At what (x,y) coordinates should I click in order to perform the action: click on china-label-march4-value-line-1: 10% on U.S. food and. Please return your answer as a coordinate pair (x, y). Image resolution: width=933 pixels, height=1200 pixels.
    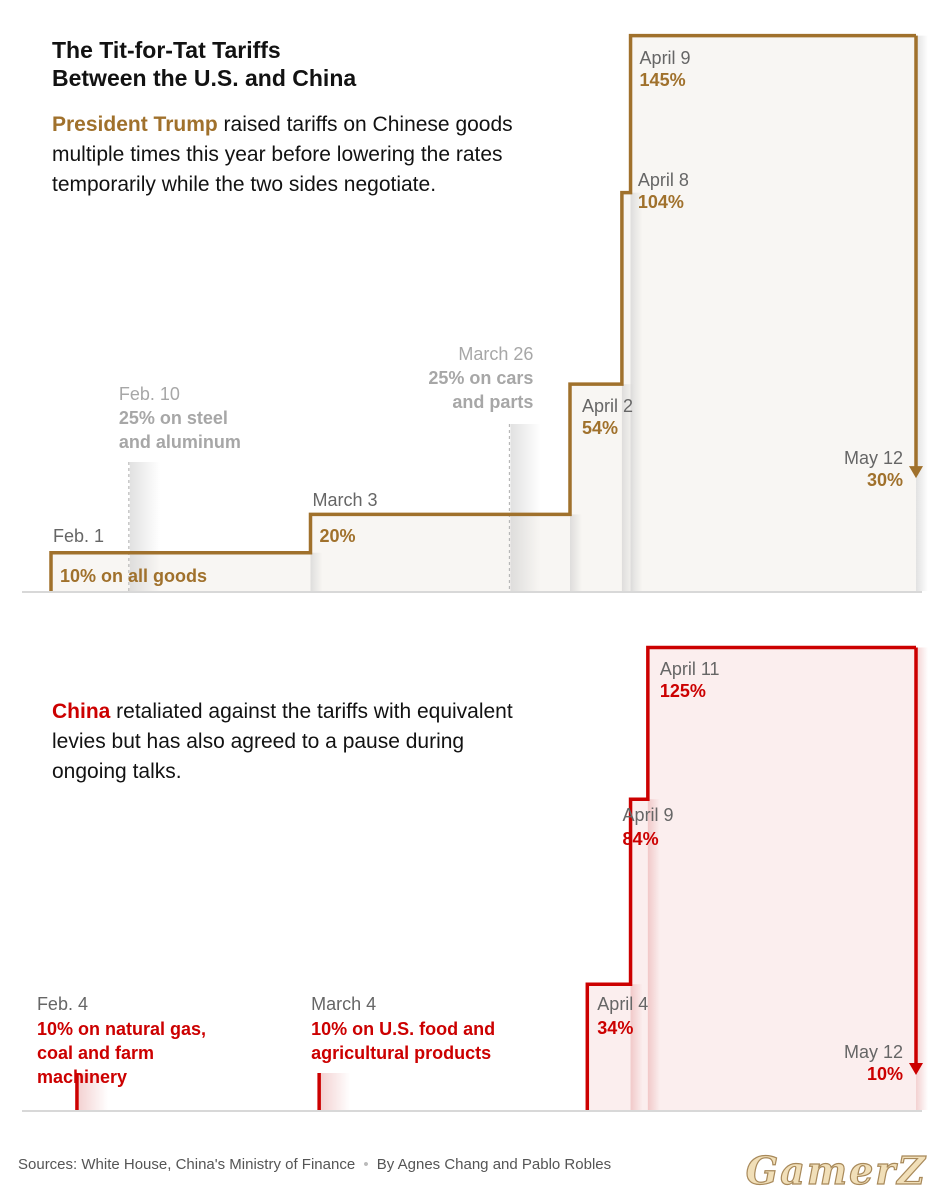
    Looking at the image, I should click on (403, 1029).